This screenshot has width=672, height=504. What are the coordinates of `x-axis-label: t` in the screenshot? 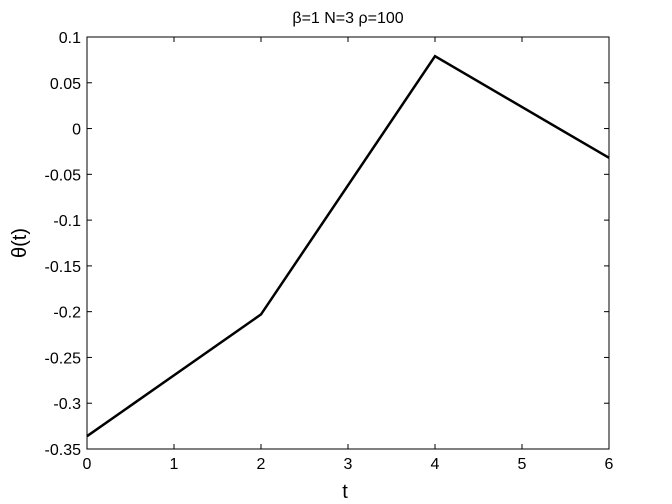 It's located at (345, 492).